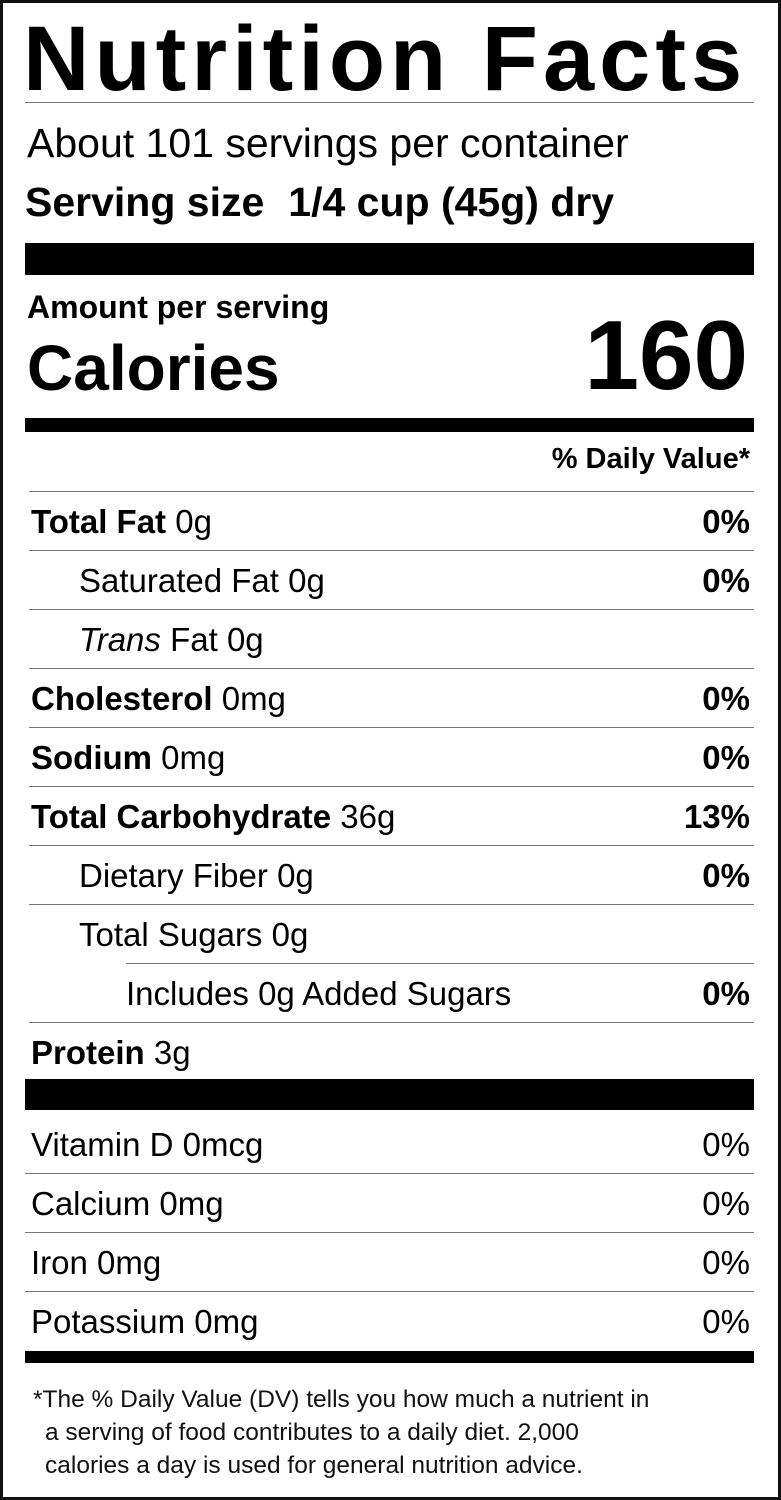  What do you see at coordinates (390, 1203) in the screenshot?
I see `vitamin-row: Calcium 0mg 0%` at bounding box center [390, 1203].